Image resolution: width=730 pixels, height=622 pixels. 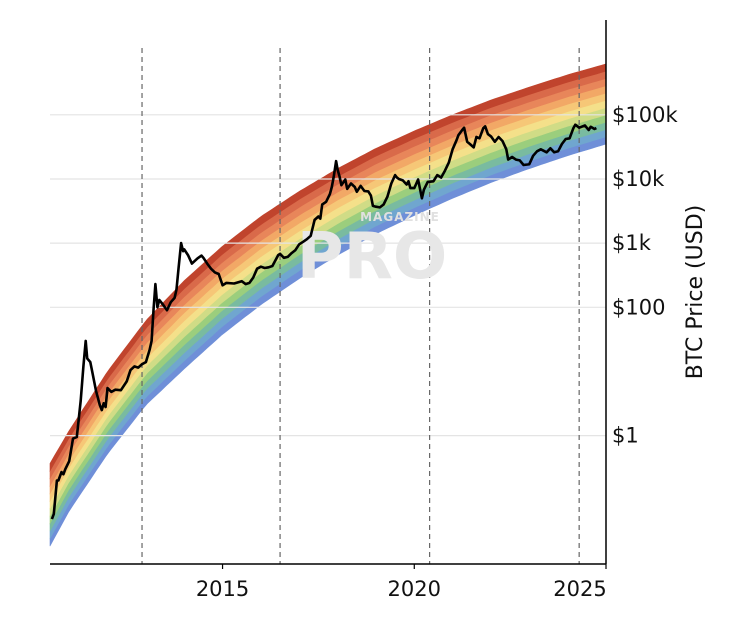 I want to click on x-tick-label: 2025, so click(x=579, y=589).